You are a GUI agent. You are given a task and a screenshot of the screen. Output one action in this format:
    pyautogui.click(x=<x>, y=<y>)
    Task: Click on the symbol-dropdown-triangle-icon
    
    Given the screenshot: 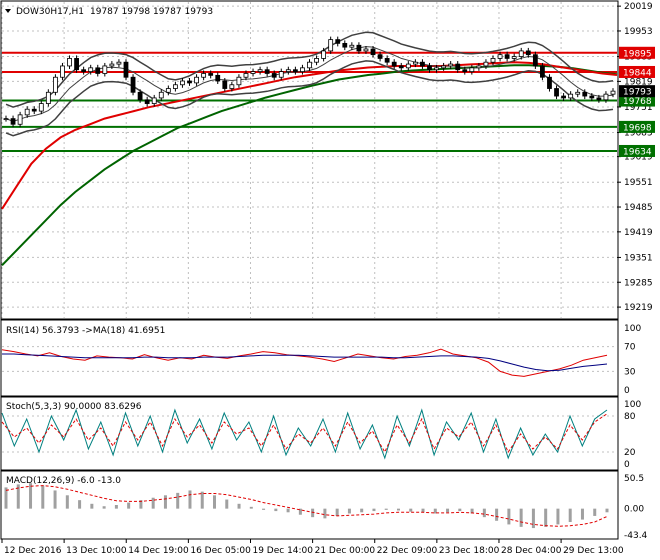 What is the action you would take?
    pyautogui.click(x=8, y=11)
    